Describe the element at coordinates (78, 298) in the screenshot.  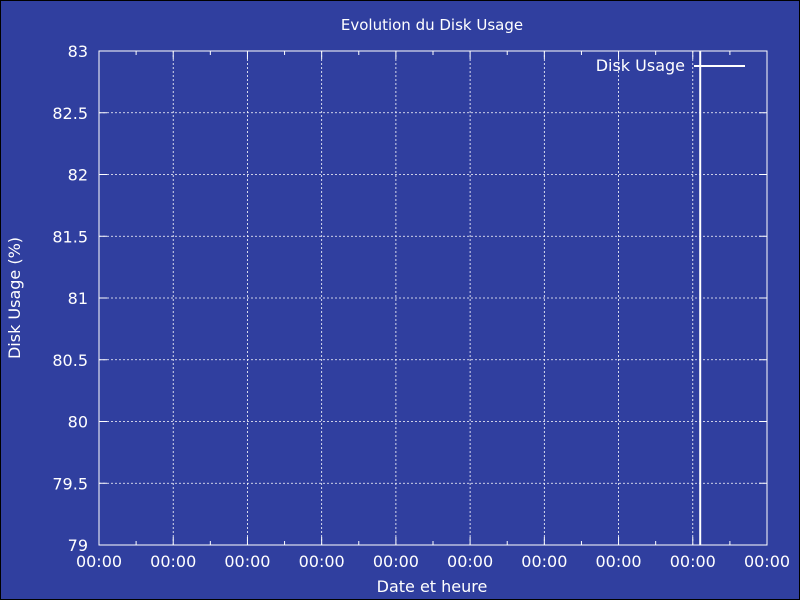
I see `y-tick-label: 81` at that location.